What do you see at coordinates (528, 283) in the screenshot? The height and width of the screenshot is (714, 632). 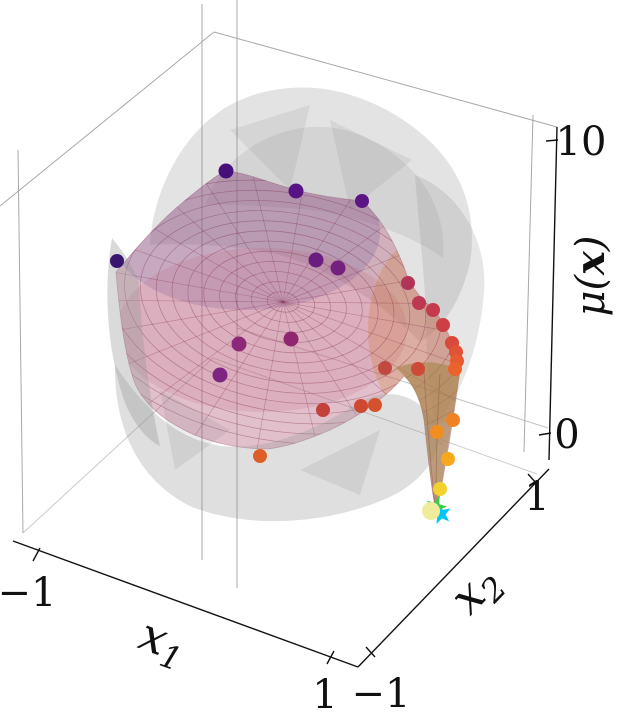 I see `grid-vertical-right` at bounding box center [528, 283].